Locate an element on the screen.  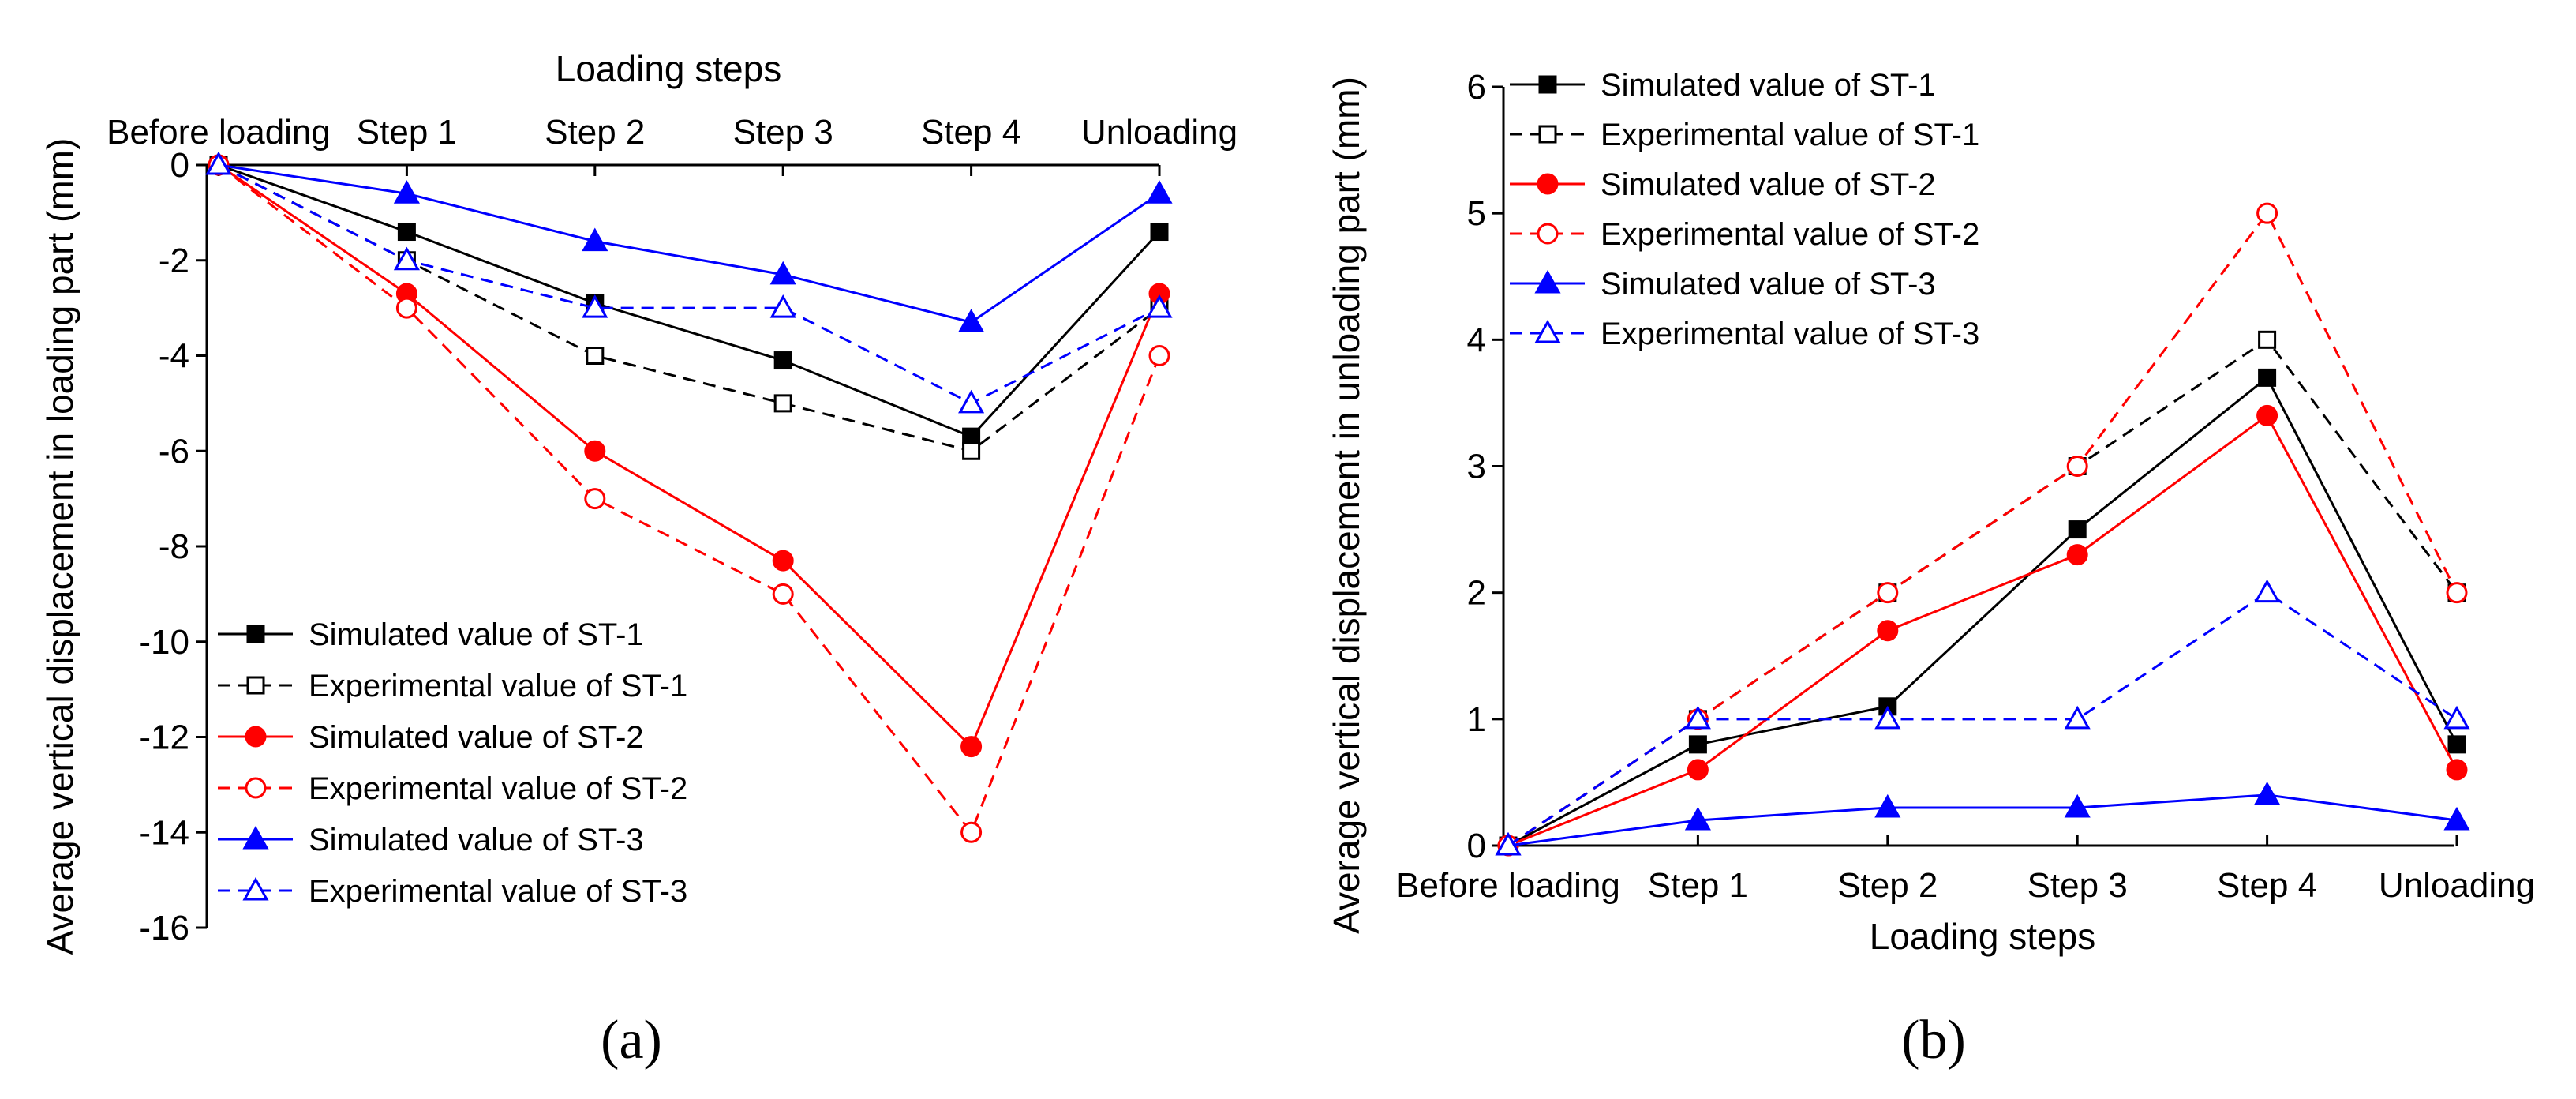
y-tick-label: -12 is located at coordinates (164, 737).